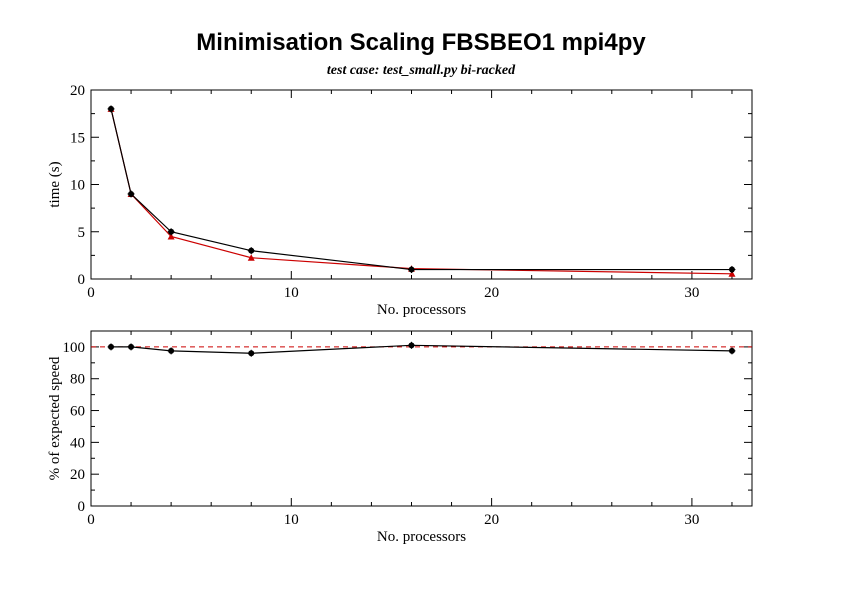 The image size is (842, 595). I want to click on series-line, so click(421, 349).